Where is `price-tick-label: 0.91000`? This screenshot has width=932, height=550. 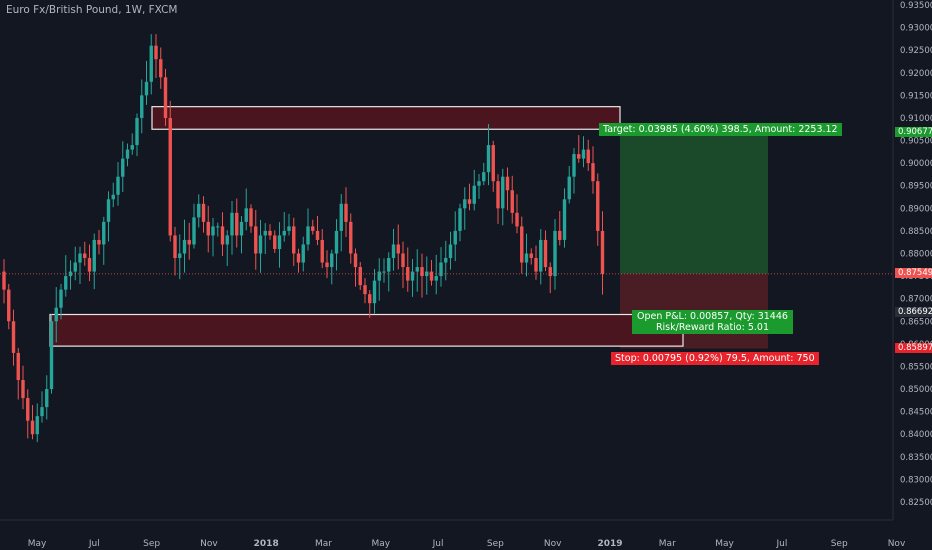 price-tick-label: 0.91000 is located at coordinates (916, 119).